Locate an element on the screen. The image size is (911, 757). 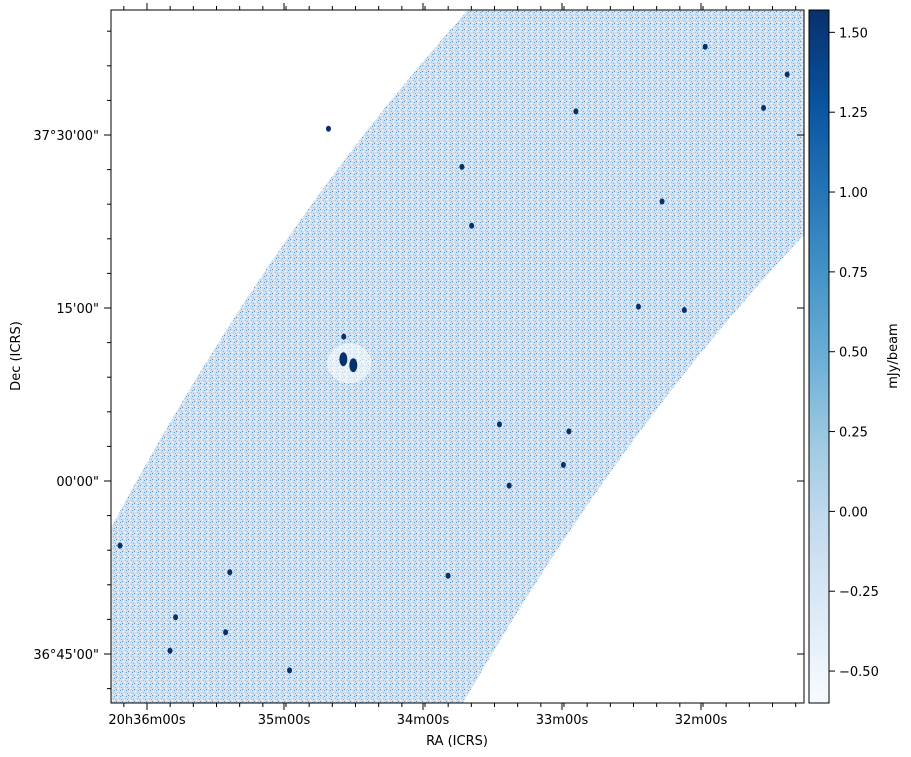
colorbar-ticks: 1.50 1.25 1.00 0.75 0.50 0.25 0.00 −0.25 −0.50 is located at coordinates (854, 353).